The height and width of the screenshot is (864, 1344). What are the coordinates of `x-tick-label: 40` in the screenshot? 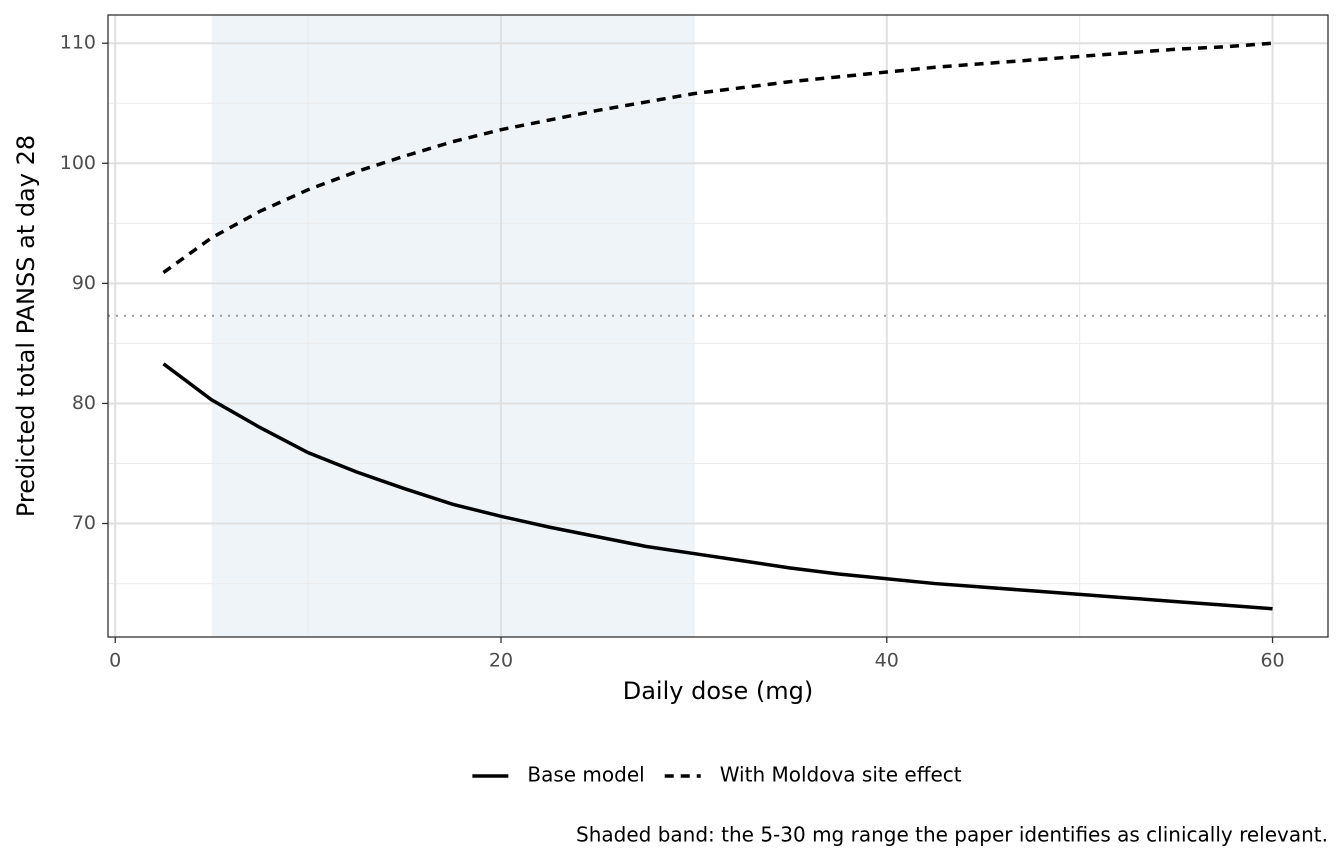 It's located at (887, 661).